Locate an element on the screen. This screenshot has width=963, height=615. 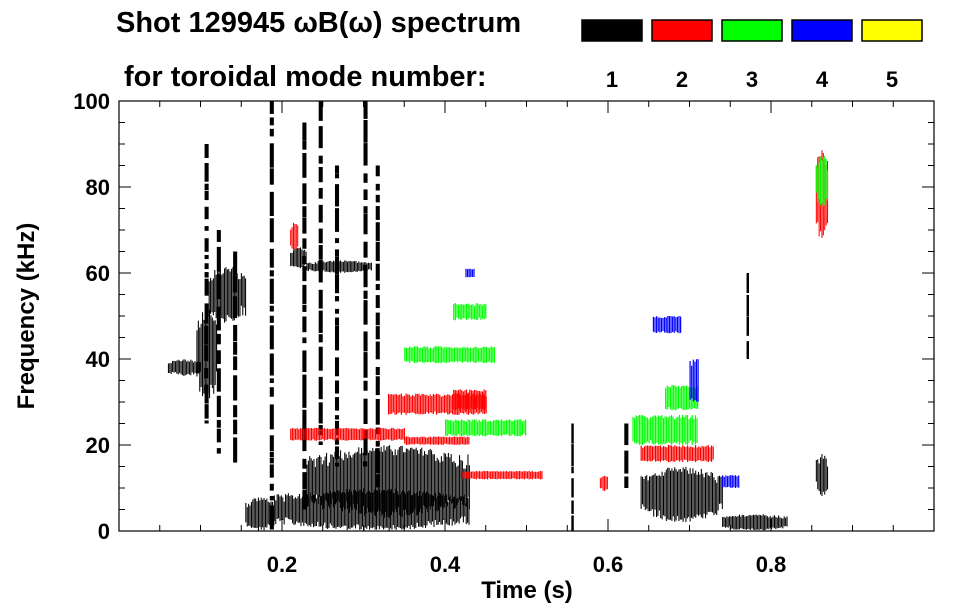
legend-label-mode-1: 1 is located at coordinates (612, 79).